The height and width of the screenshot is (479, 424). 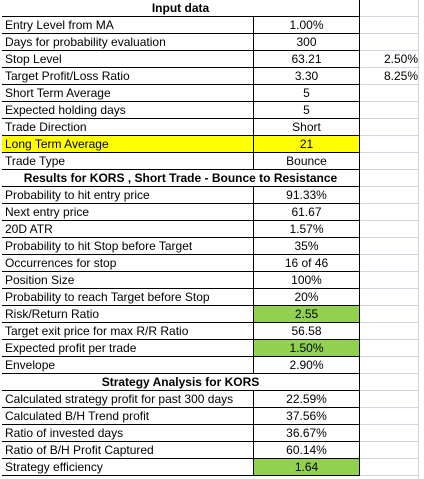 I want to click on row-value-cell: 100%, so click(x=307, y=280).